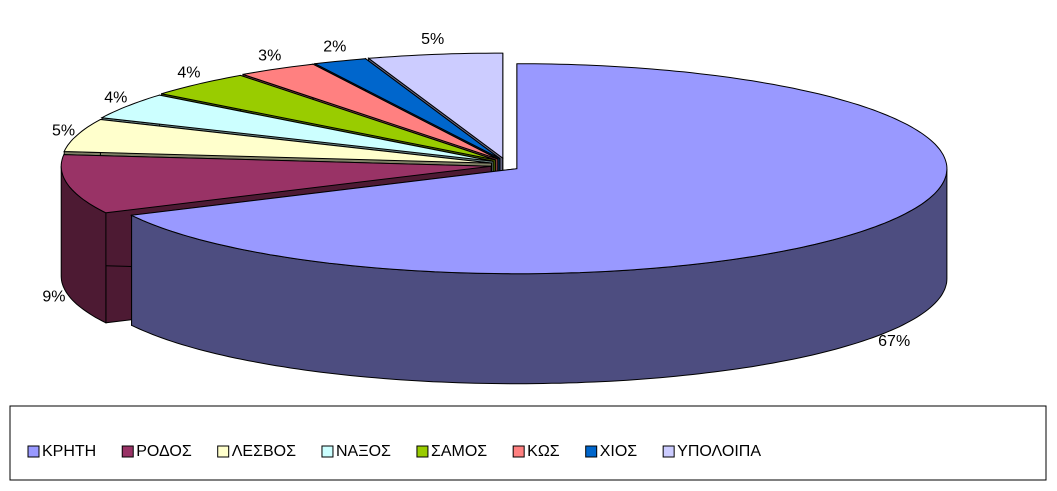 The image size is (1057, 491). What do you see at coordinates (264, 451) in the screenshot?
I see `legend-label: ΛΕΣΒΟΣ` at bounding box center [264, 451].